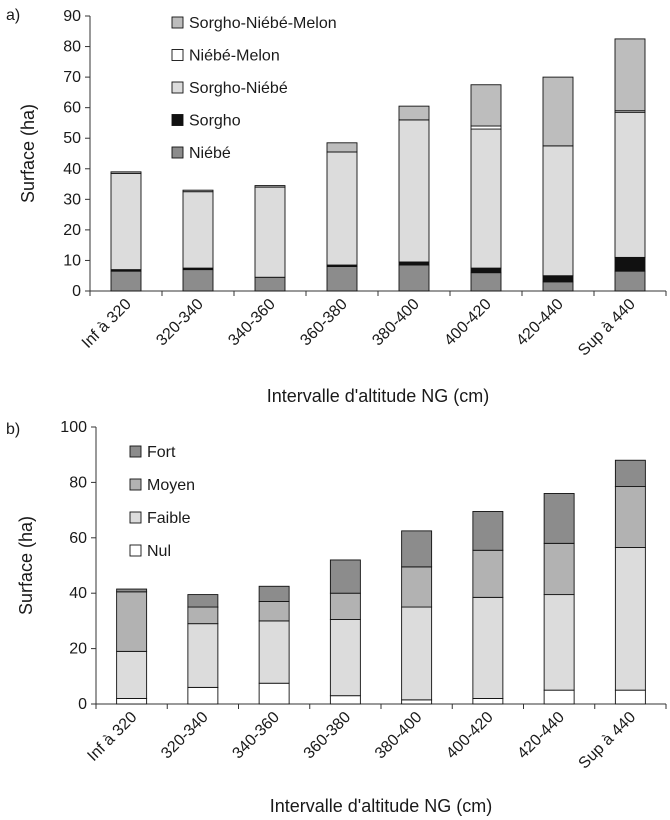 The height and width of the screenshot is (820, 670). Describe the element at coordinates (234, 56) in the screenshot. I see `chart-a-legend-label: Niébé-Melon` at that location.